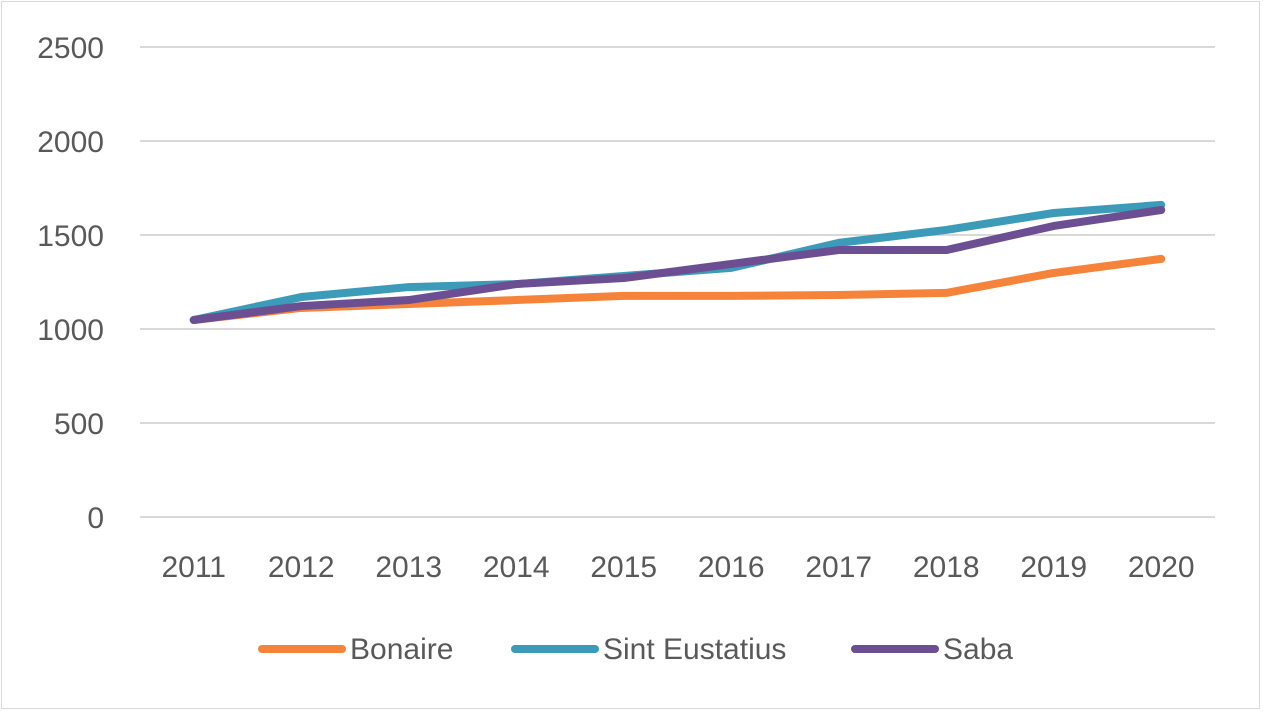  I want to click on x-tick-label: 2018, so click(946, 567).